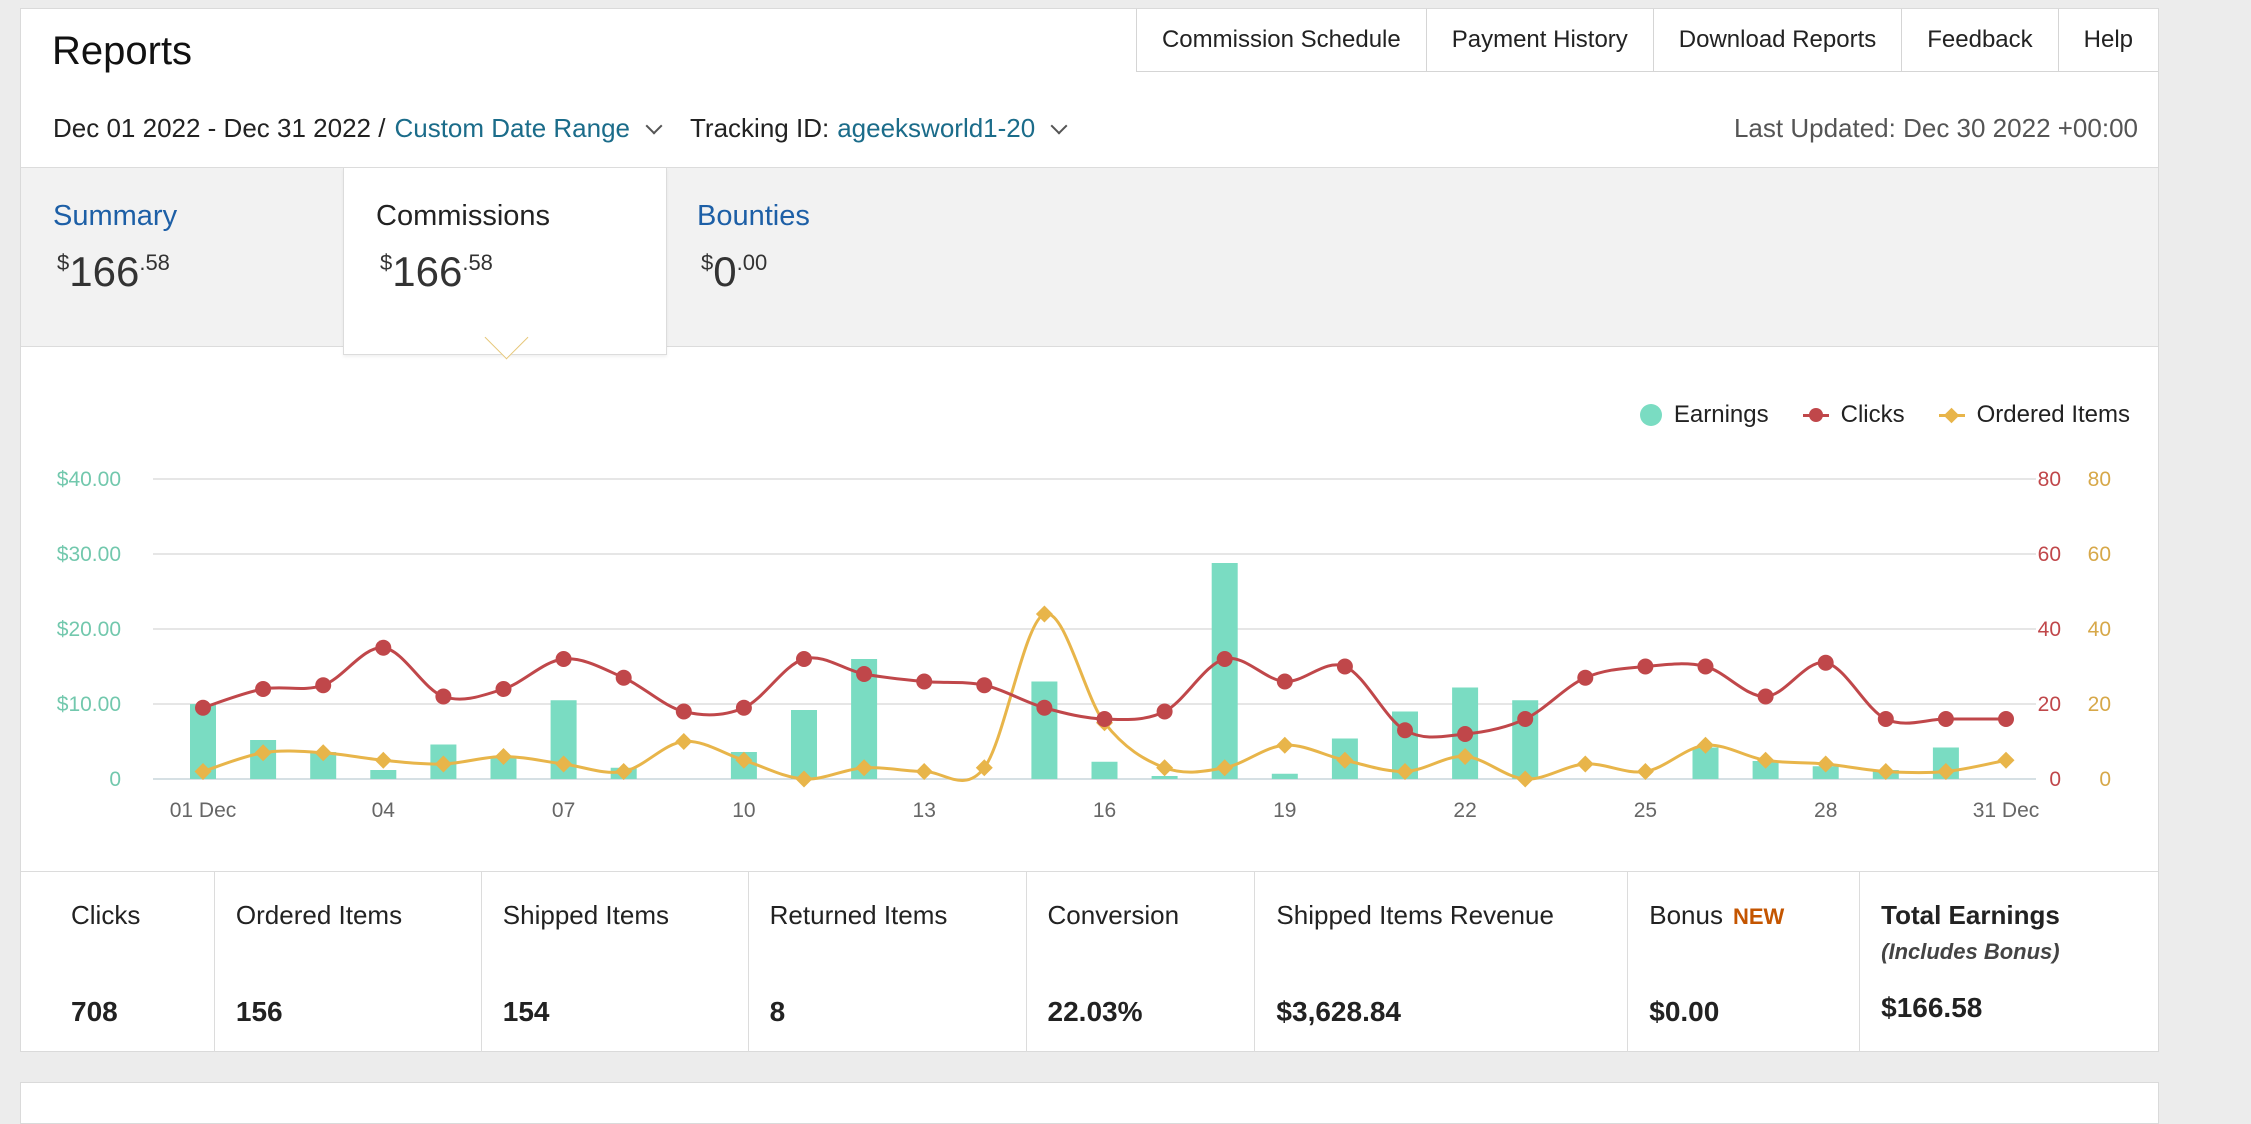 Image resolution: width=2251 pixels, height=1124 pixels. What do you see at coordinates (1970, 932) in the screenshot?
I see `stat-label: Total Earnings (Includes Bonus)` at bounding box center [1970, 932].